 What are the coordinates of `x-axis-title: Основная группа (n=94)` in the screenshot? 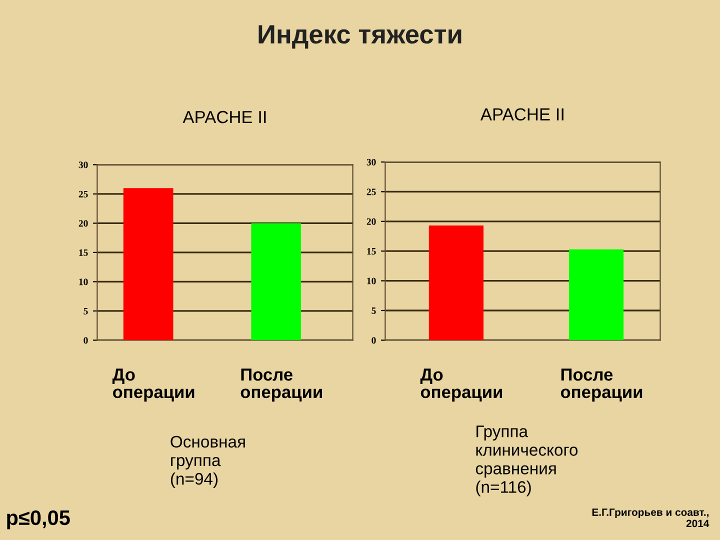 It's located at (207, 462).